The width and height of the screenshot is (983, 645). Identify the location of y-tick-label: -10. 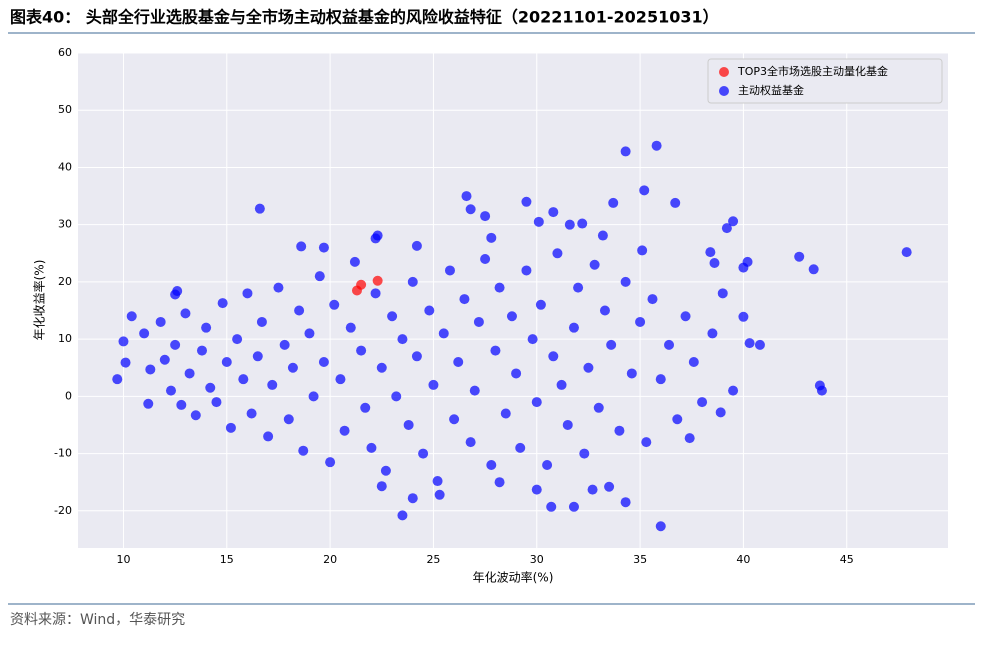
(63, 453).